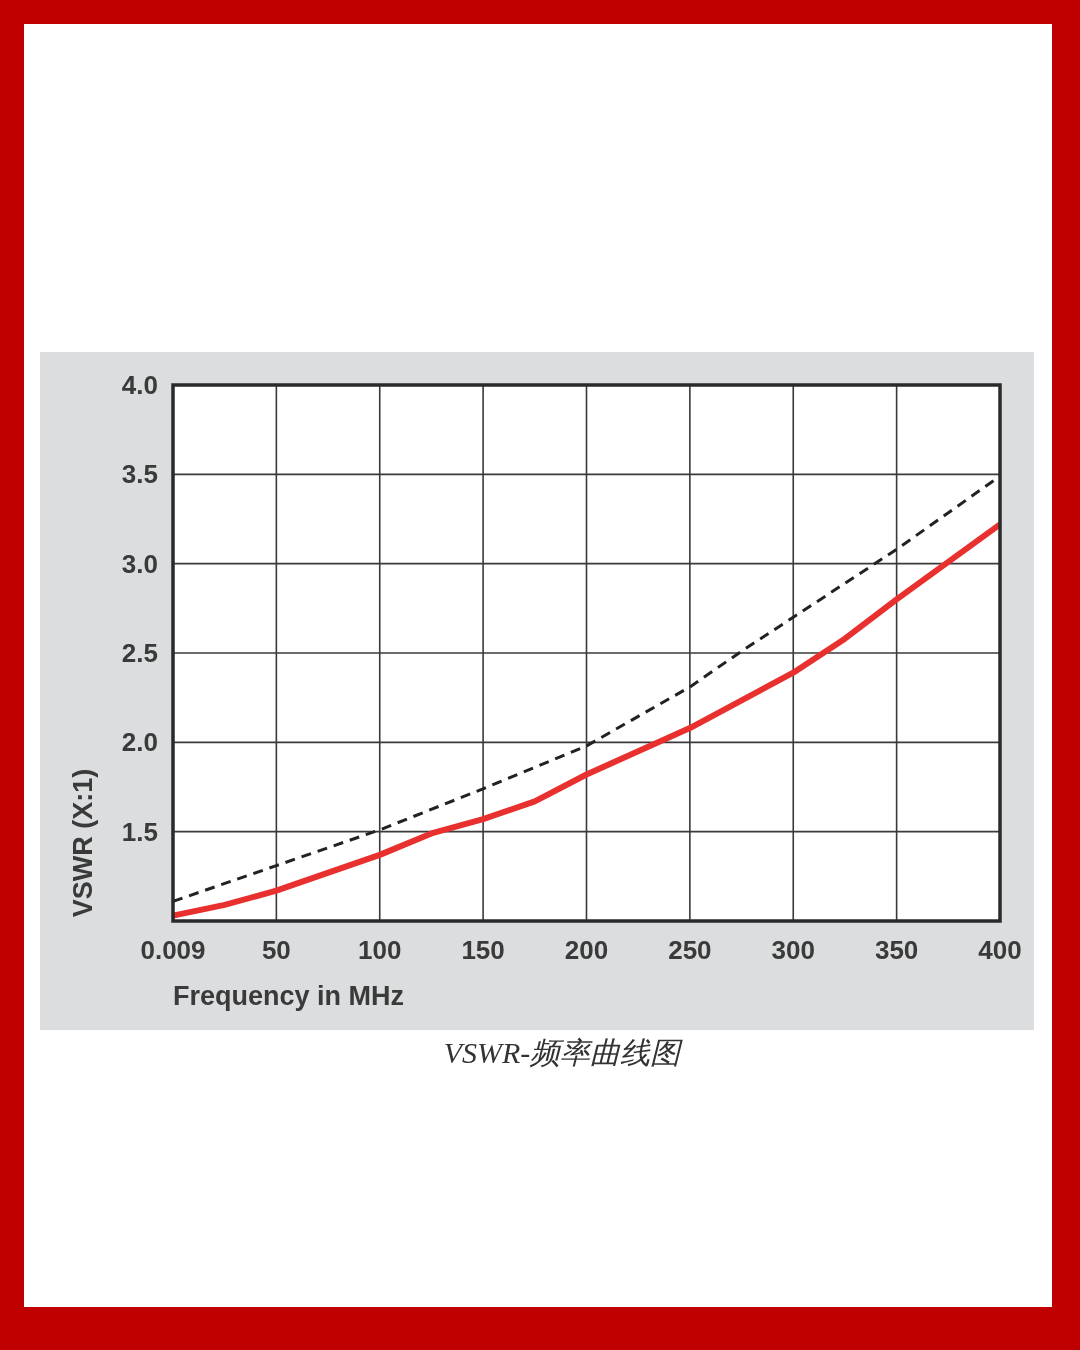  What do you see at coordinates (139, 742) in the screenshot?
I see `y-tick-label: 2.0` at bounding box center [139, 742].